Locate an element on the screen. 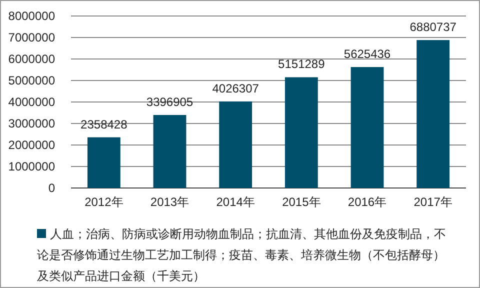  x-tick-label: 2016年 is located at coordinates (367, 202).